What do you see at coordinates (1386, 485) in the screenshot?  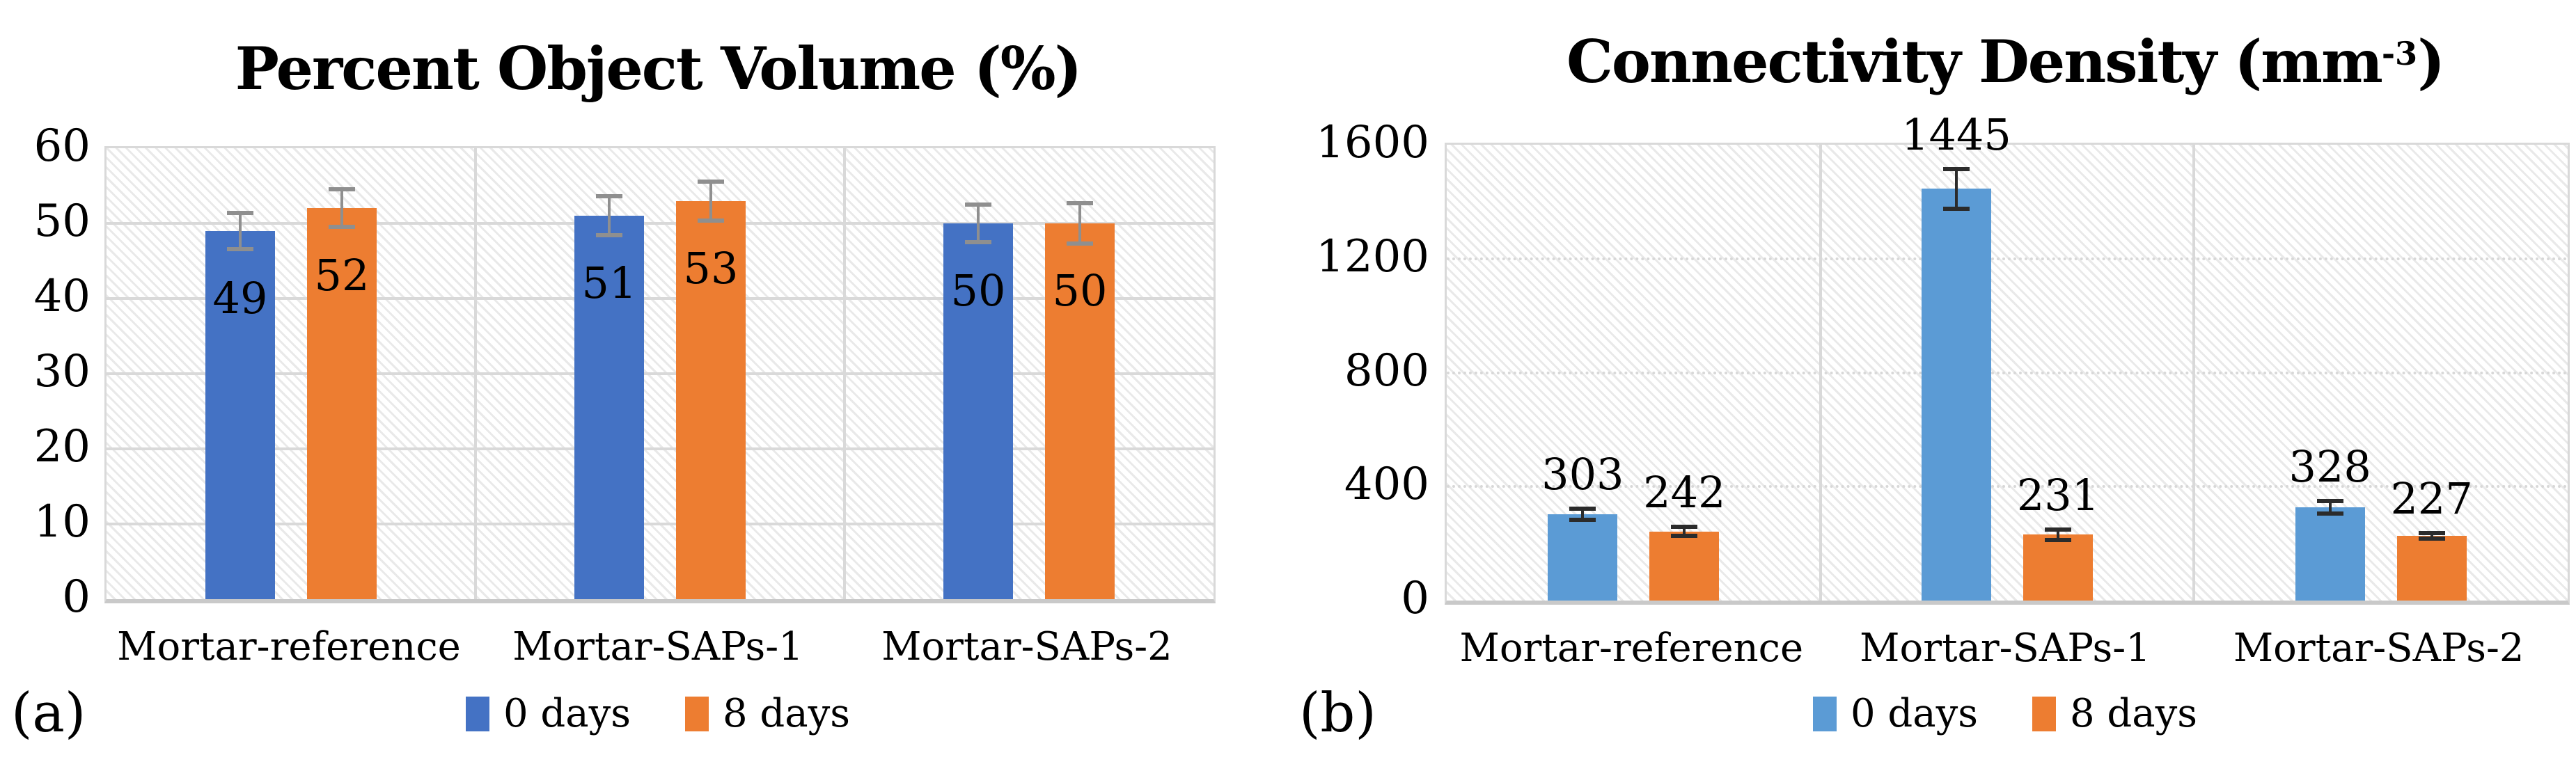 I see `y-axis-tick-label: 400` at bounding box center [1386, 485].